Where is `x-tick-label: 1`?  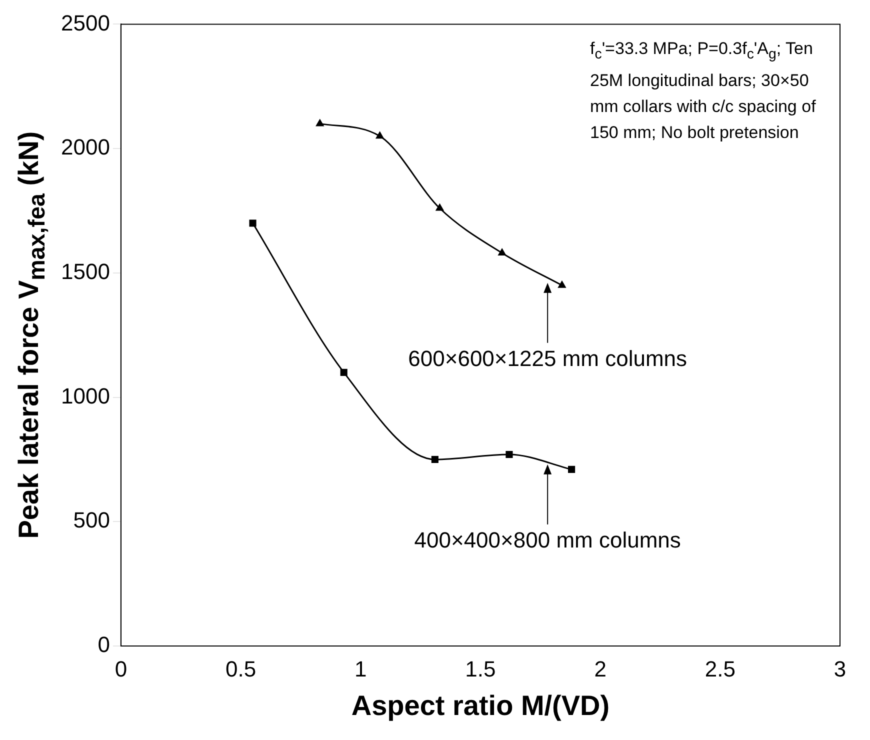
x-tick-label: 1 is located at coordinates (360, 669).